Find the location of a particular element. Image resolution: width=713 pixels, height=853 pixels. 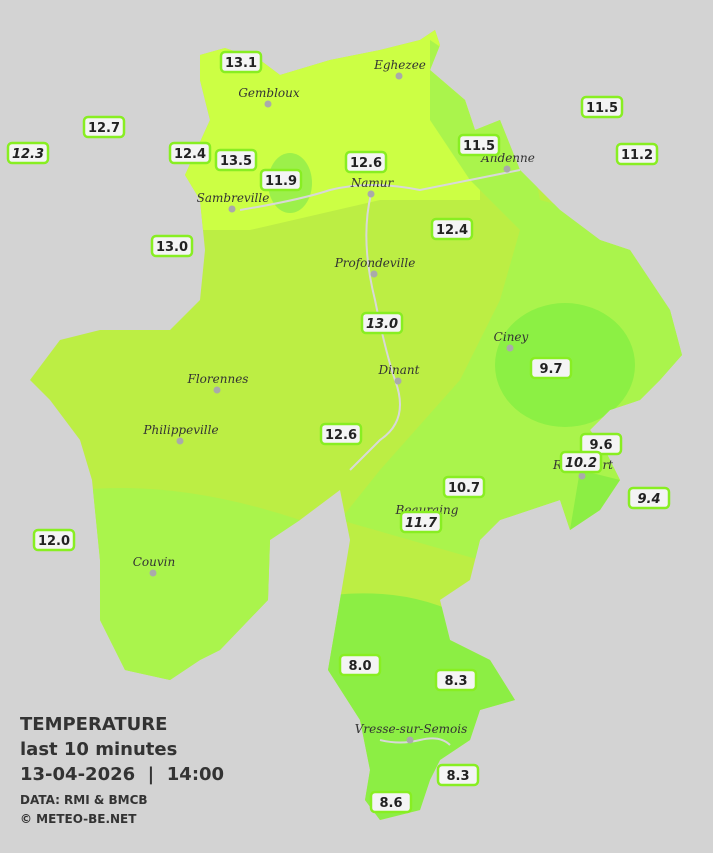

legend-title: TEMPERATURE is located at coordinates (93, 724).